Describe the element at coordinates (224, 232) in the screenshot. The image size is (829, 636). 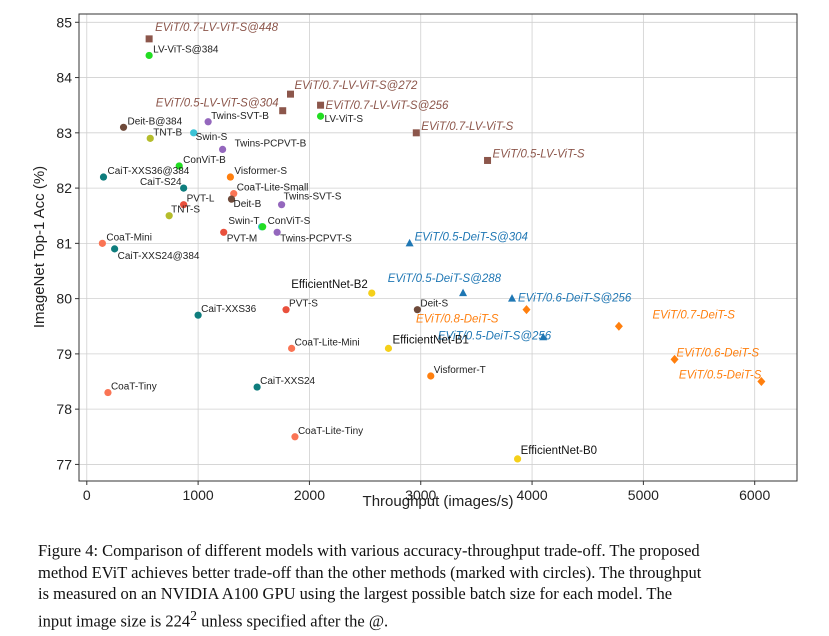
I see `point-pvt-m` at that location.